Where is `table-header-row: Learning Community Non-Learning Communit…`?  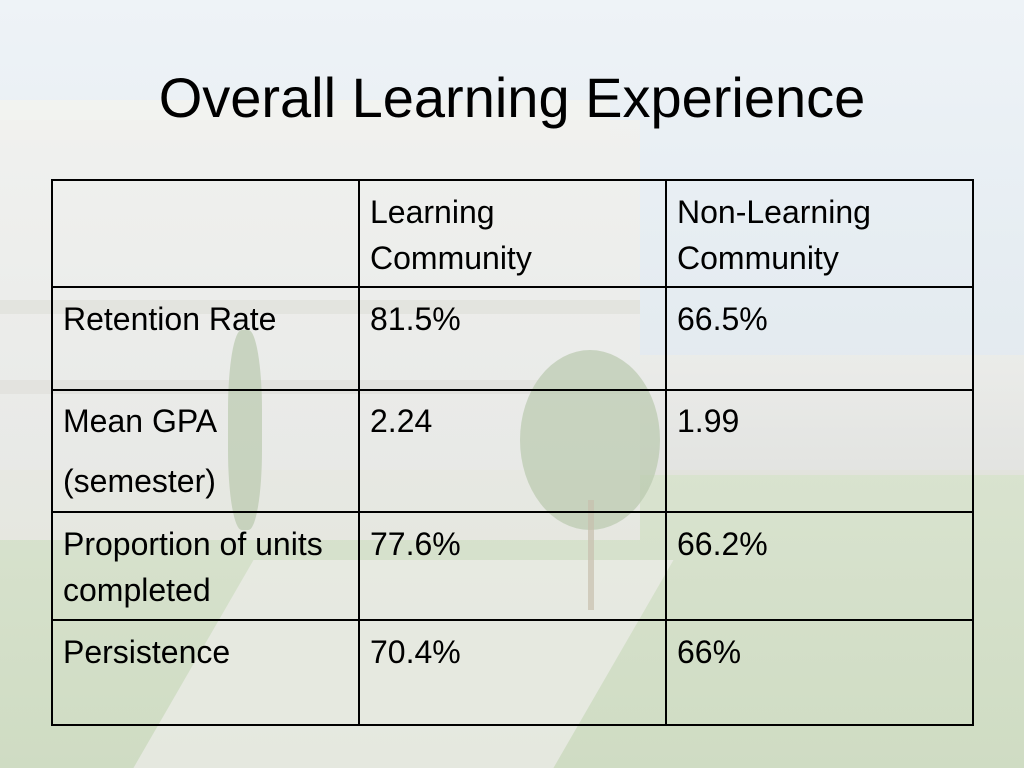 table-header-row: Learning Community Non-Learning Communit… is located at coordinates (512, 233).